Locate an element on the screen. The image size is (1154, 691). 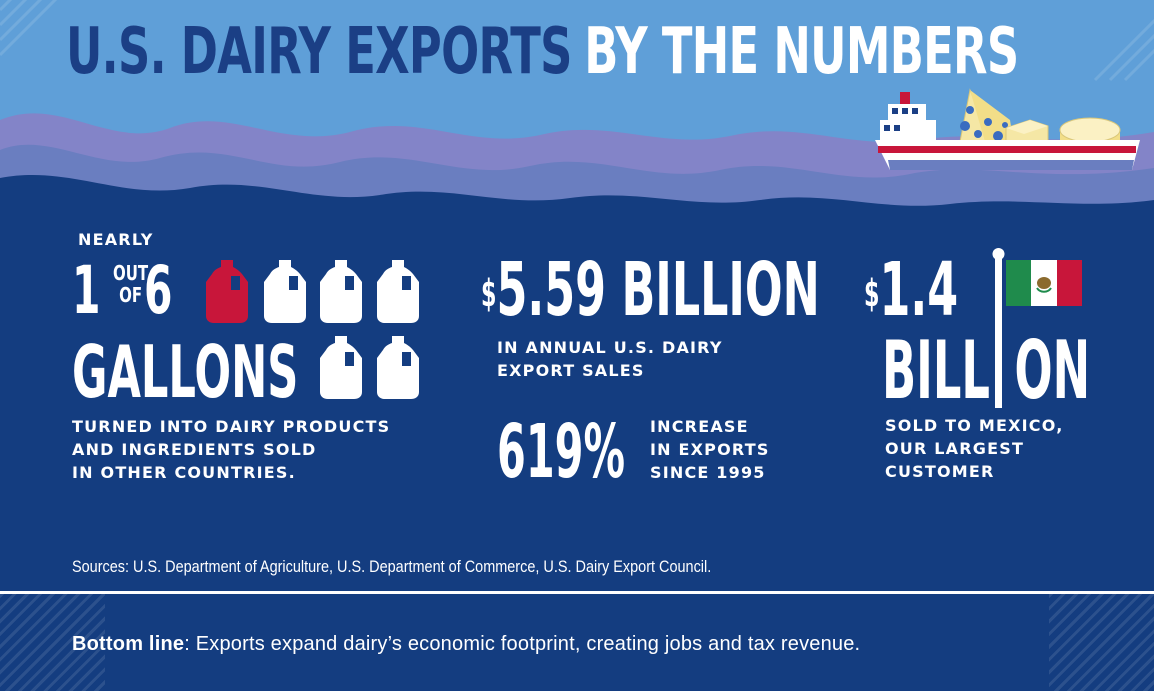
sales-amount: 5.59 BILLION is located at coordinates (658, 290).